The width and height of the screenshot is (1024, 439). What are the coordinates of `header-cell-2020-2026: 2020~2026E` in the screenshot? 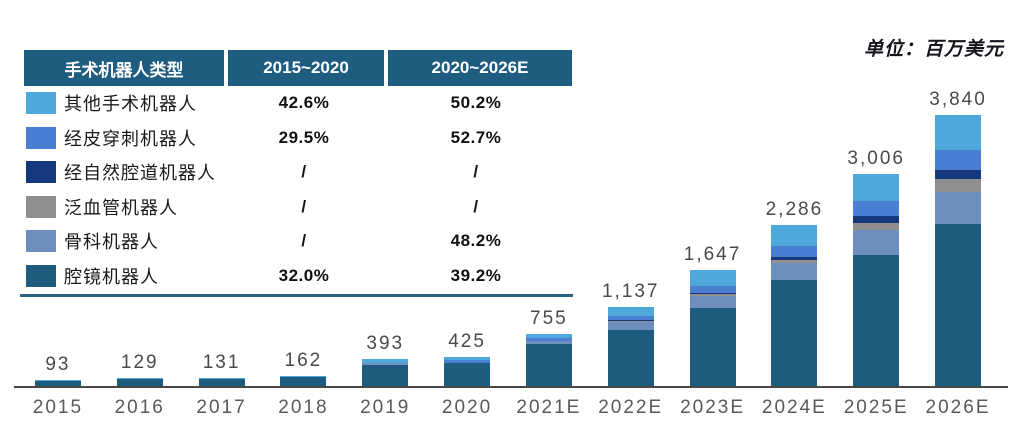 It's located at (480, 68).